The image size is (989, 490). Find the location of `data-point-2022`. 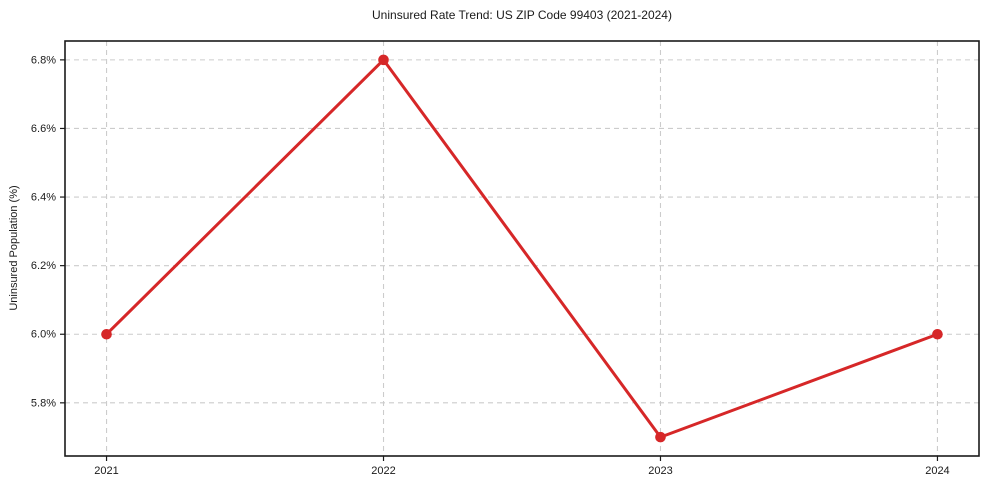

data-point-2022 is located at coordinates (383, 60).